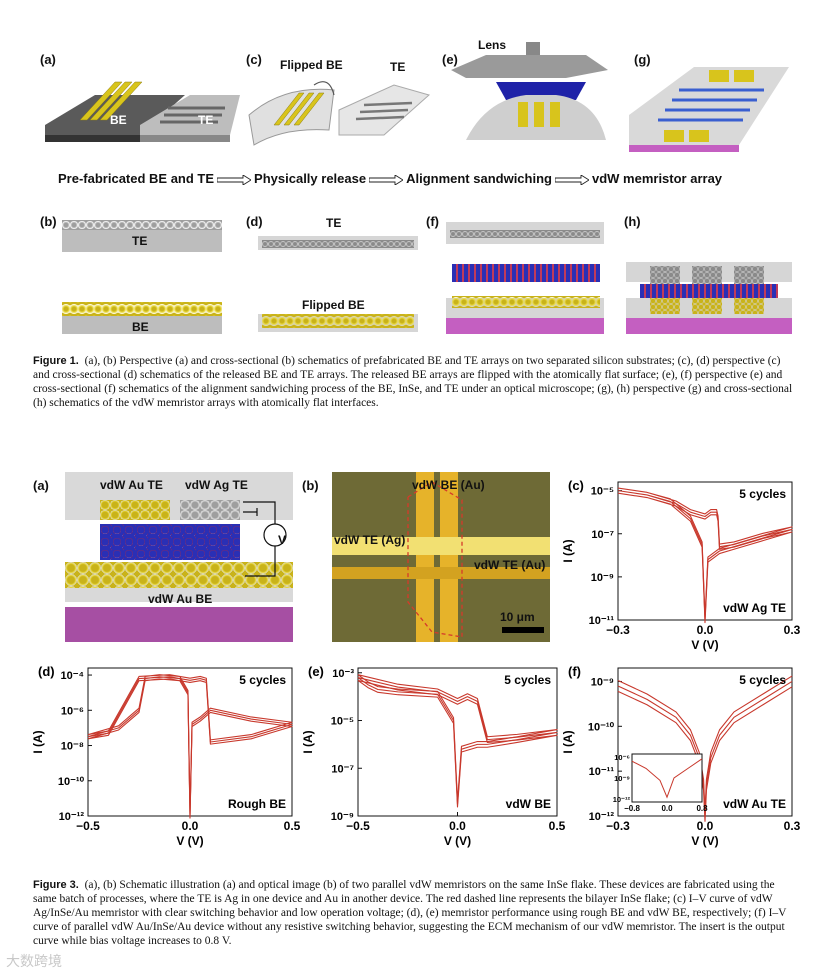 The image size is (827, 979). I want to click on label-au-te: vdW Au TE, so click(131, 485).